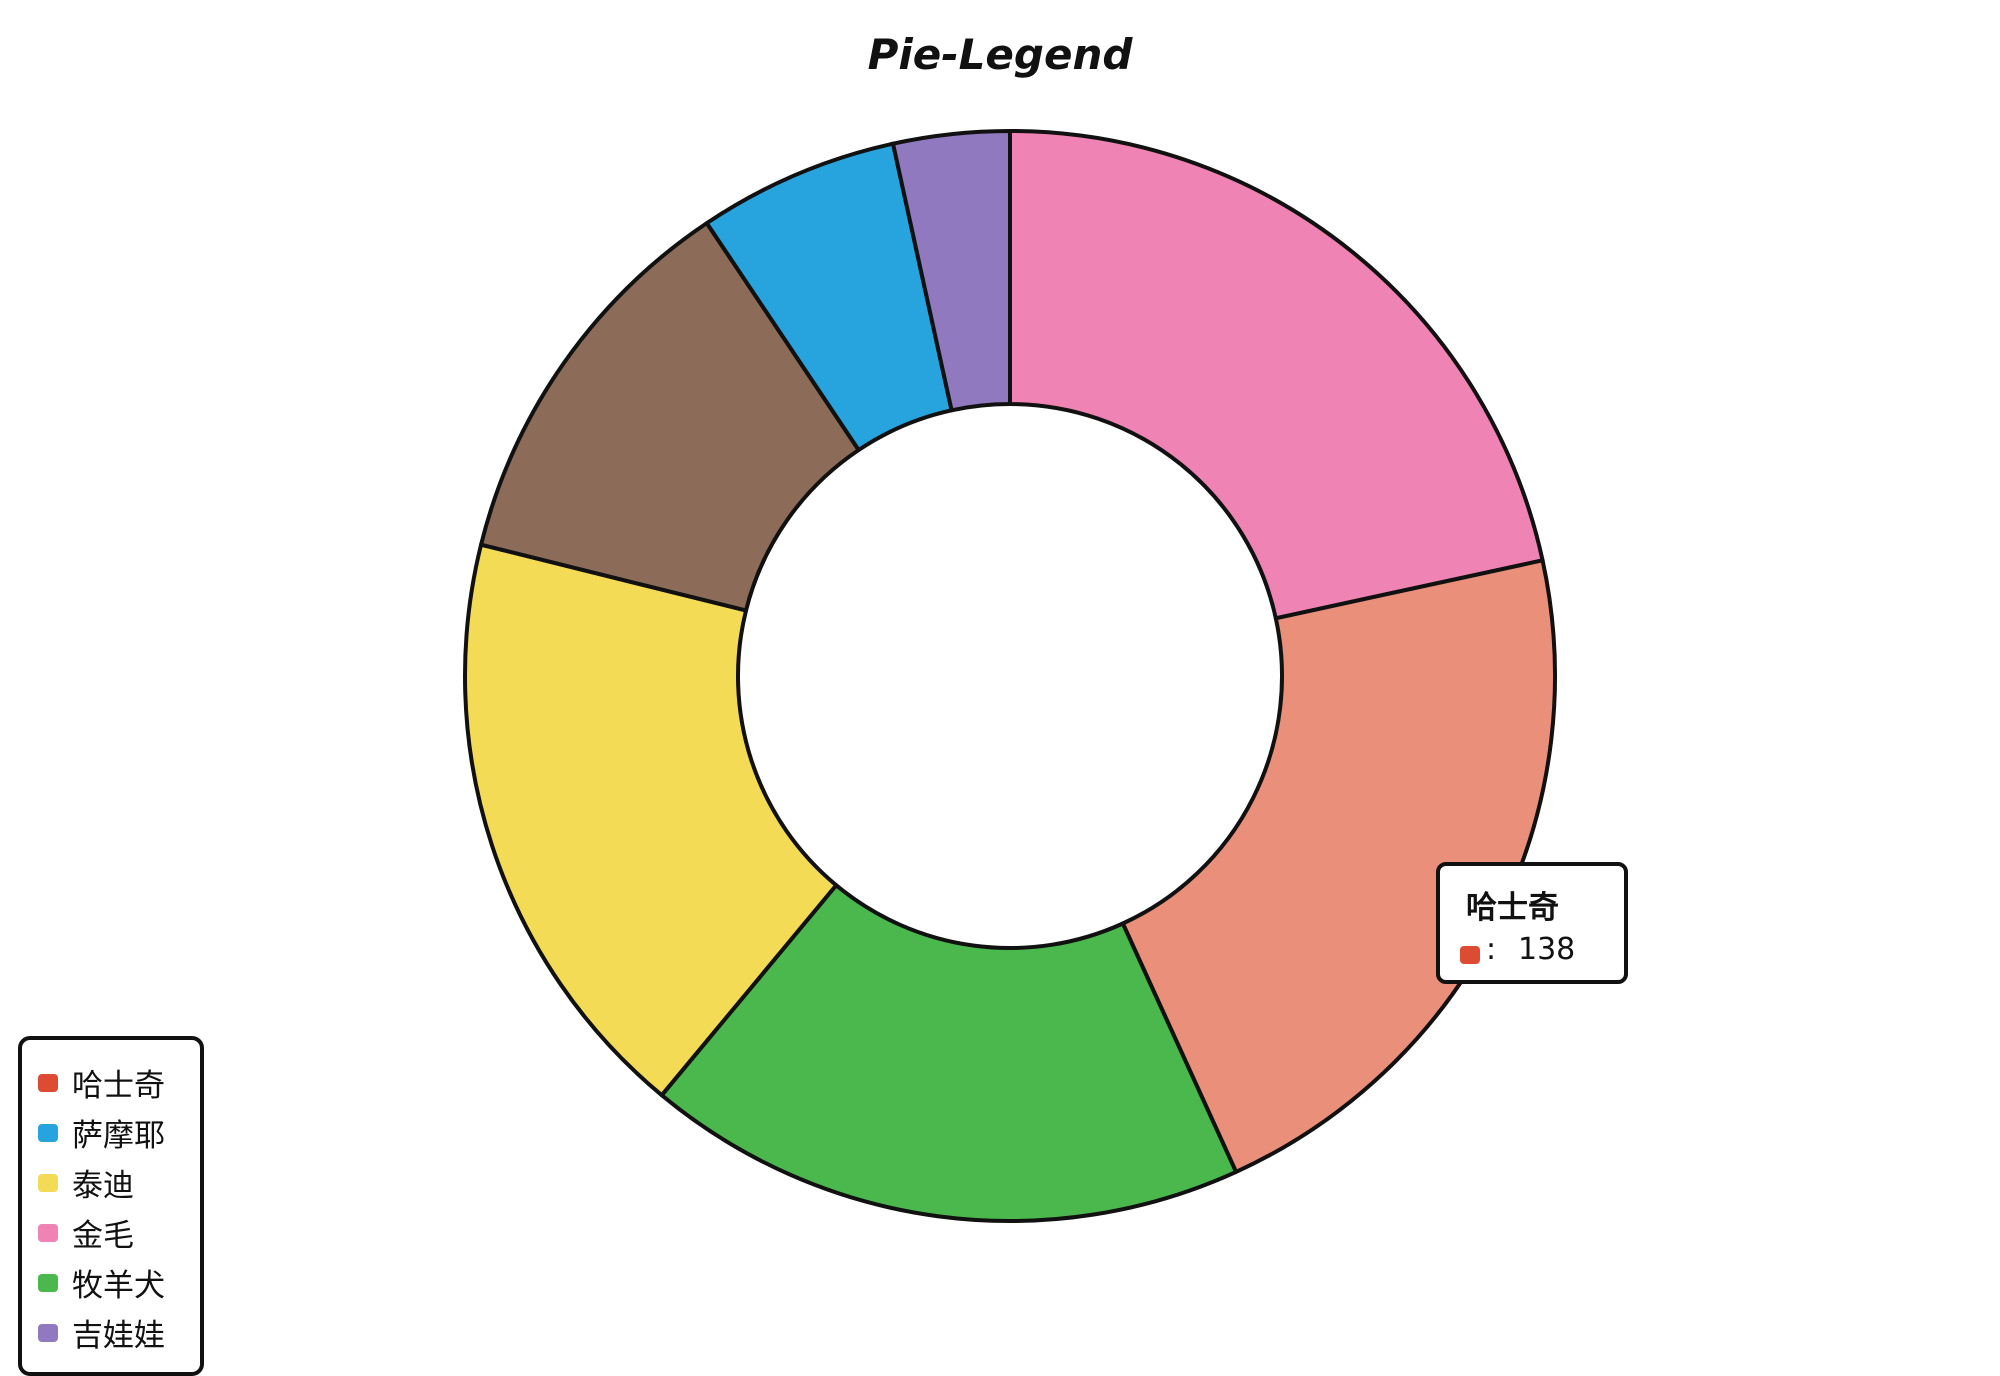  I want to click on slice-extra, so click(670, 417).